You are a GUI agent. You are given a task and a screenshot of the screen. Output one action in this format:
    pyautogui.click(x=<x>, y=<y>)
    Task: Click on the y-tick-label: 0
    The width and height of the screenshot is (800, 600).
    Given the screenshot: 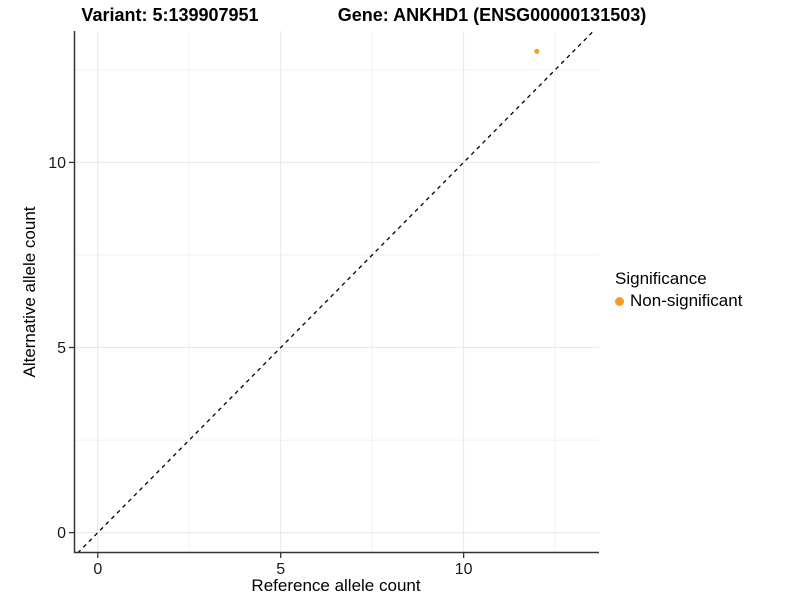 What is the action you would take?
    pyautogui.click(x=61, y=533)
    